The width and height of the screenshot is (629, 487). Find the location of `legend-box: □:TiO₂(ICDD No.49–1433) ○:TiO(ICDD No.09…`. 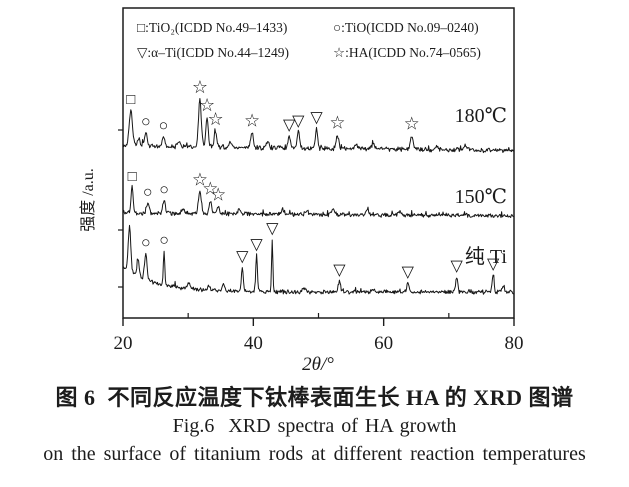

legend-box: □:TiO₂(ICDD No.49–1433) ○:TiO(ICDD No.09… is located at coordinates (323, 40).